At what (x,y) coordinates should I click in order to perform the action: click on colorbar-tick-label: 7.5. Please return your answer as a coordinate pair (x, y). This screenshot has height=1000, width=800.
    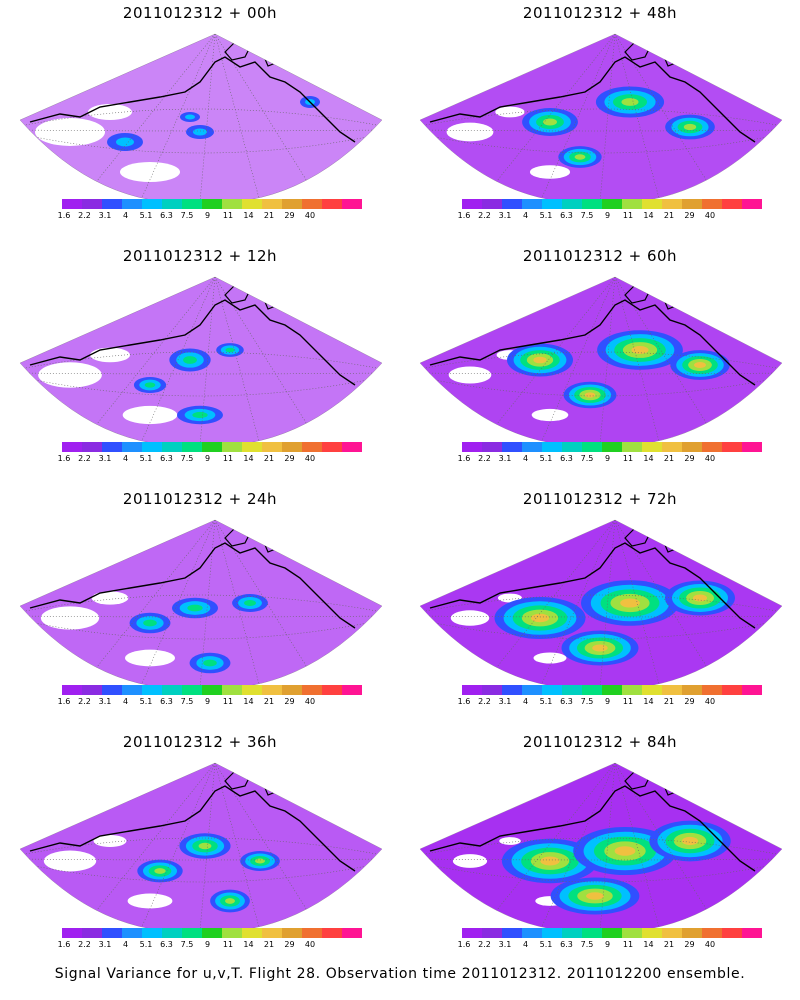
    Looking at the image, I should click on (187, 215).